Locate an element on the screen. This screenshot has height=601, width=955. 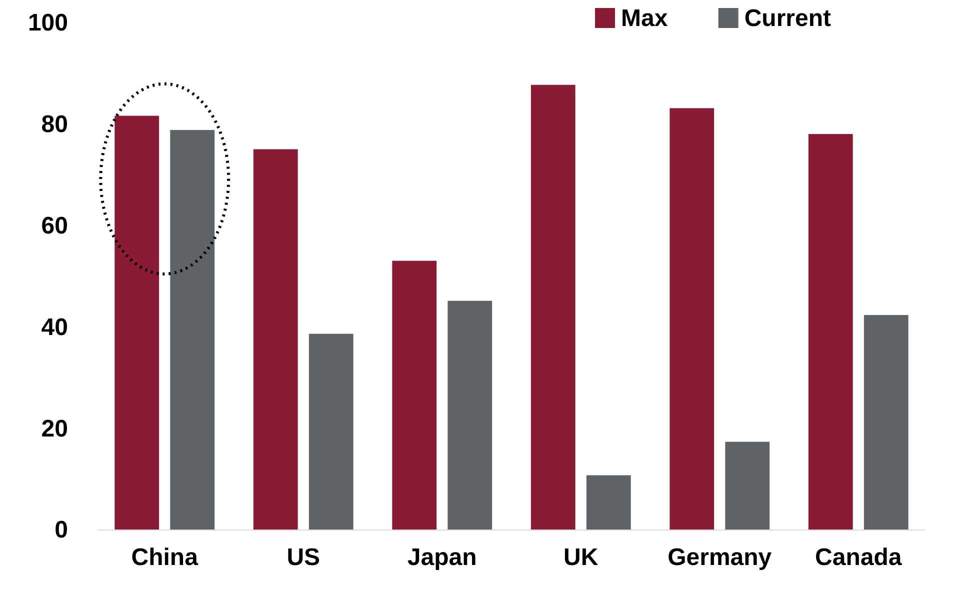
y-tick-label: 40 is located at coordinates (54, 327).